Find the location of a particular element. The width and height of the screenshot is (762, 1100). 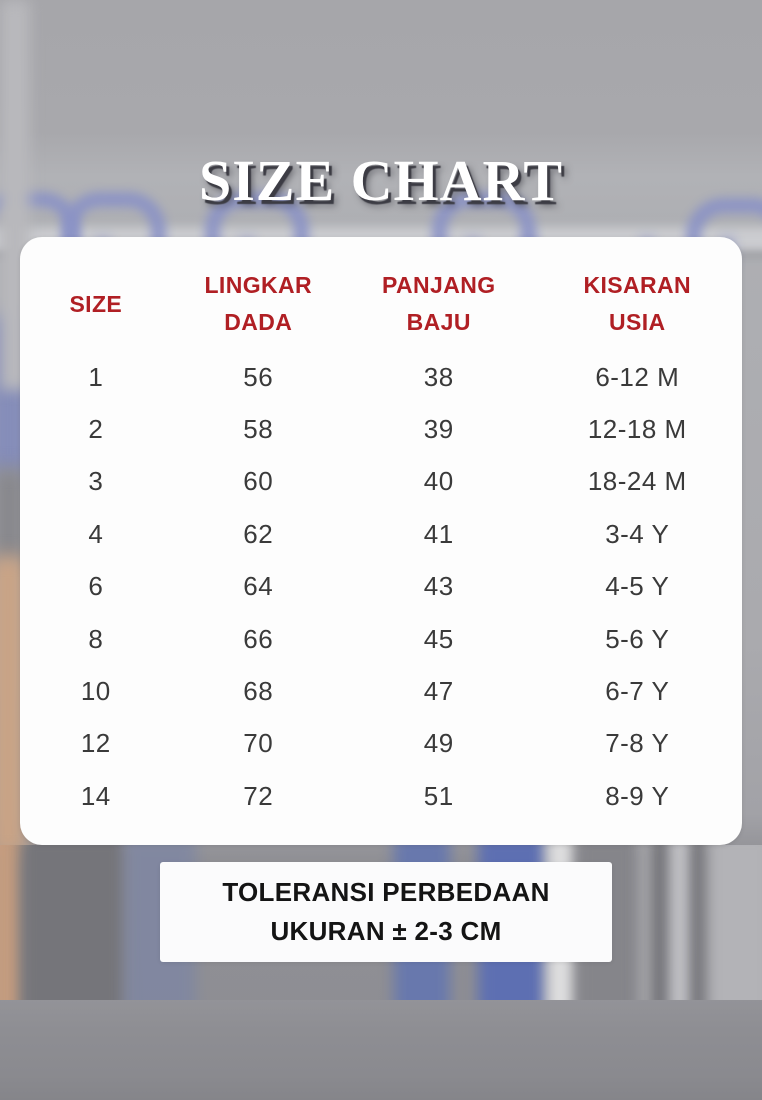

header-line: PANJANG is located at coordinates (438, 285).